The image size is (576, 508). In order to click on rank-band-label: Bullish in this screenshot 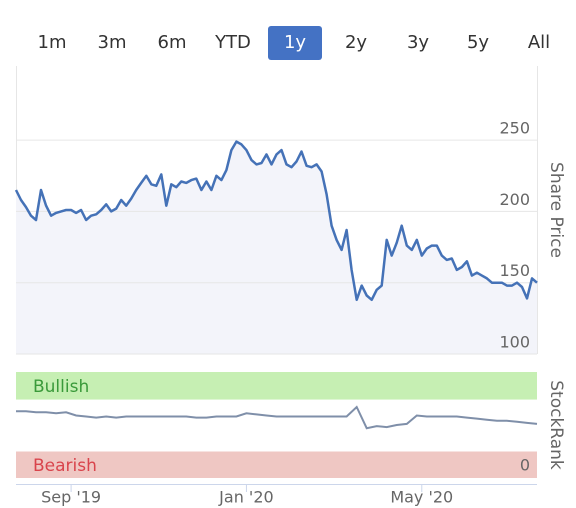, I will do `click(61, 387)`.